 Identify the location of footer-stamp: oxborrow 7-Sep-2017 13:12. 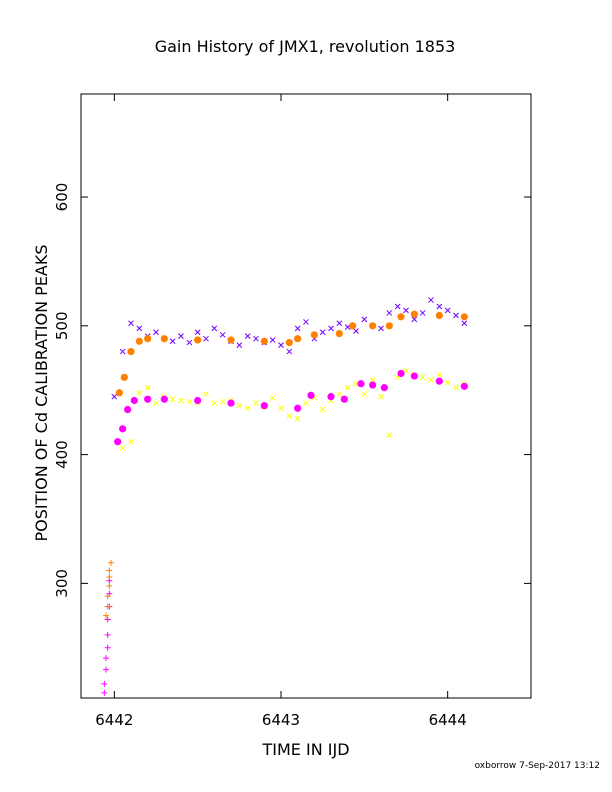
(537, 766).